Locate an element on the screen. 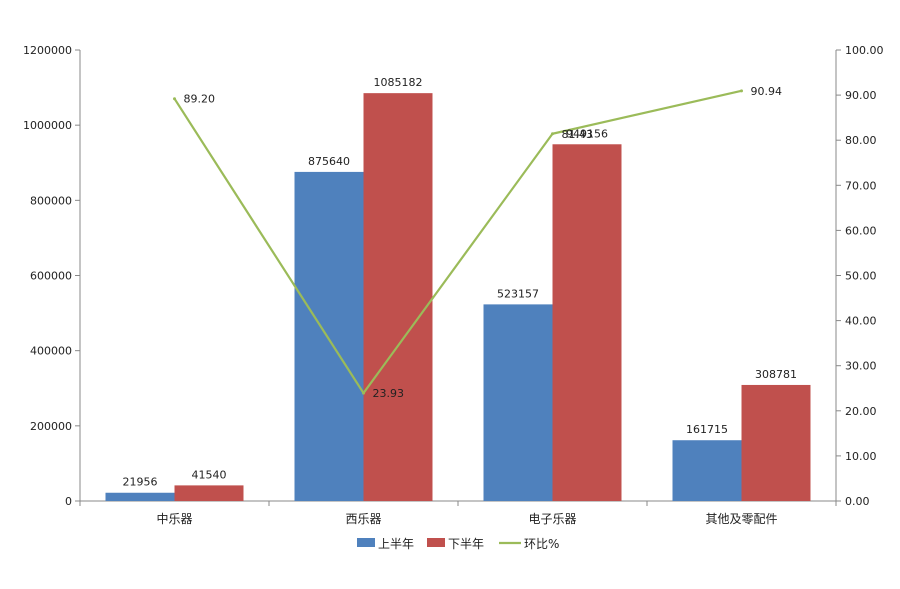 This screenshot has height=589, width=900. y-right-tick-label: 50.00 is located at coordinates (861, 276).